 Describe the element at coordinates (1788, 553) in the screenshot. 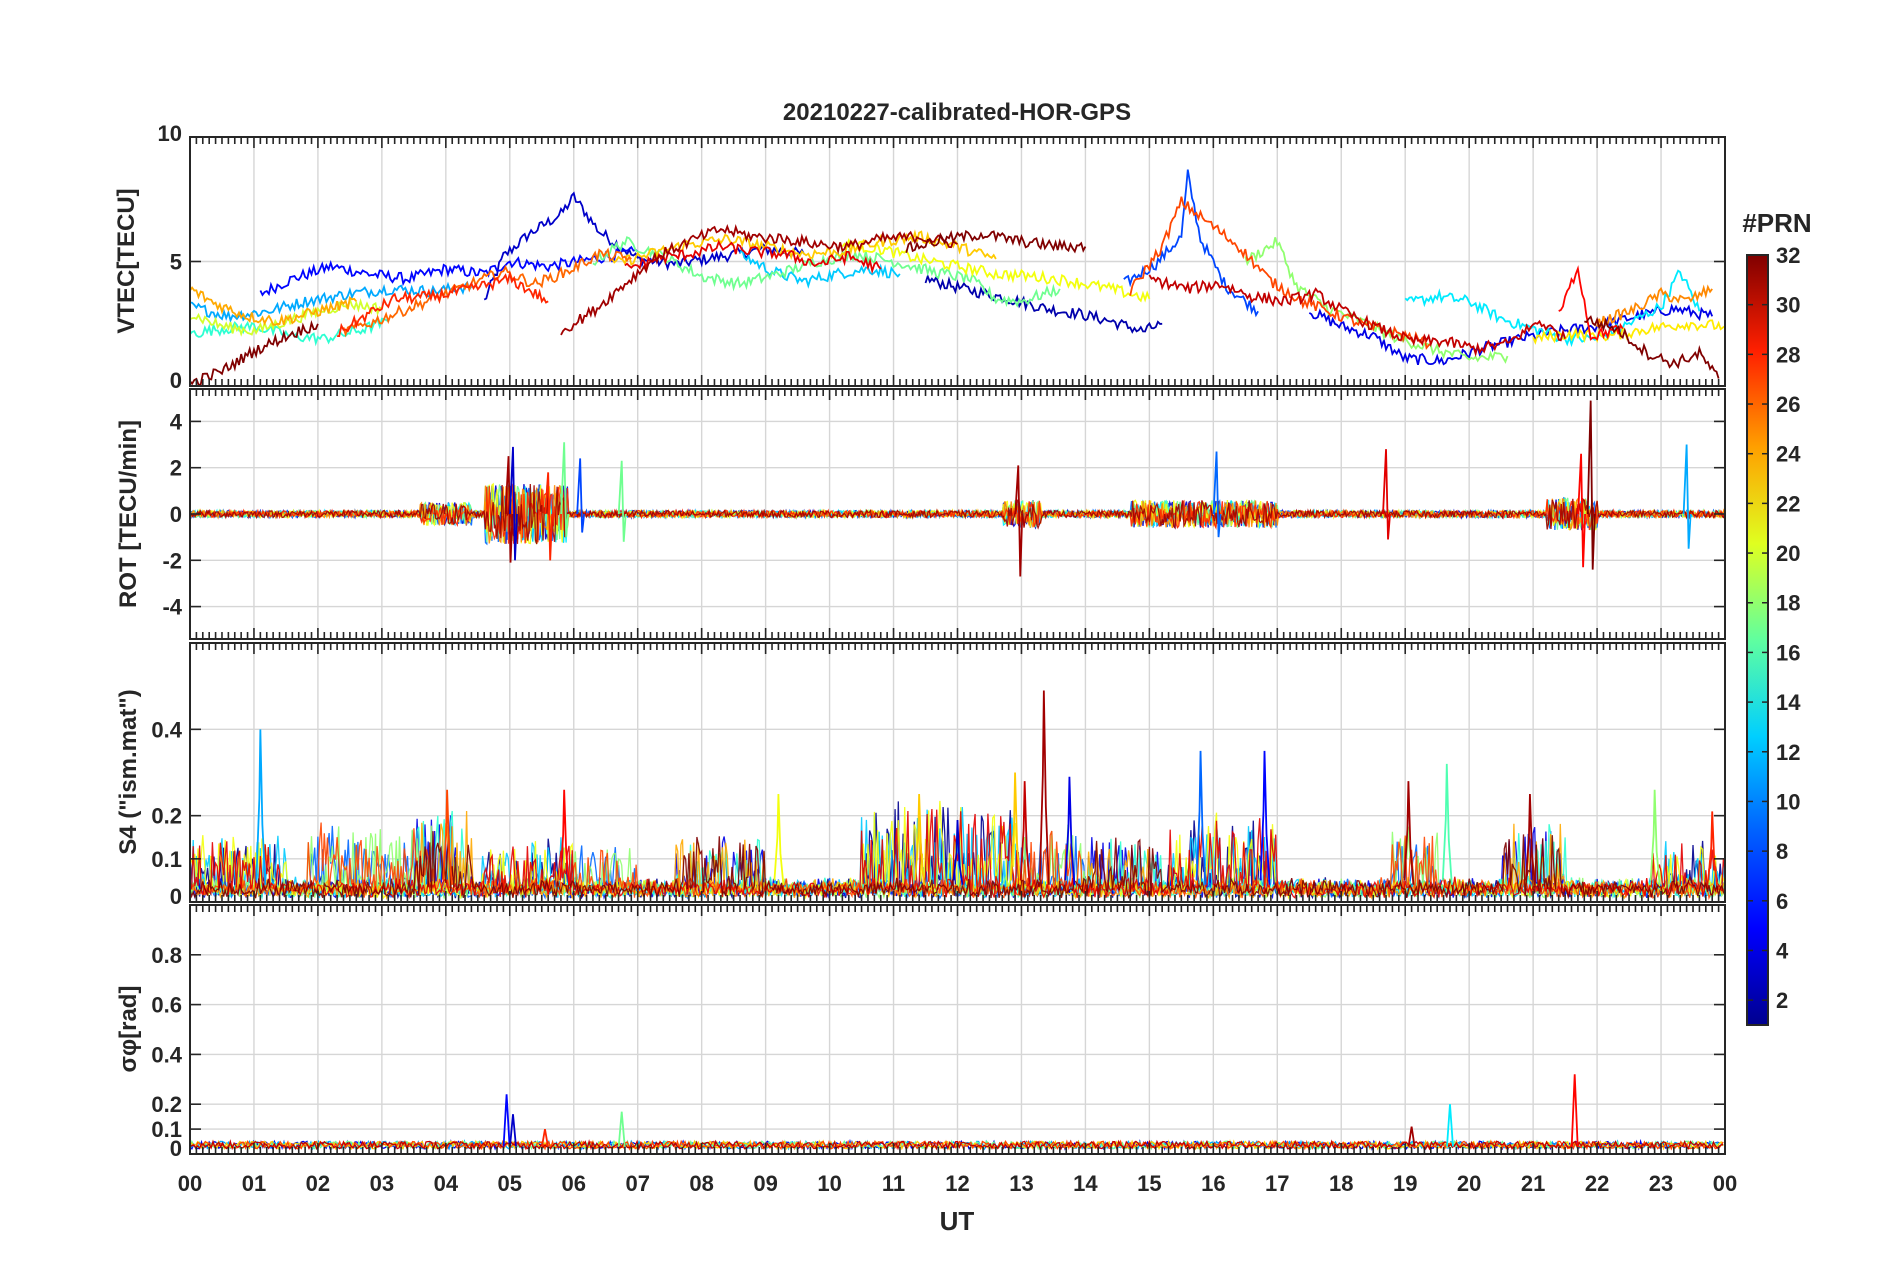

I see `colorbar-tick-label: 20` at that location.